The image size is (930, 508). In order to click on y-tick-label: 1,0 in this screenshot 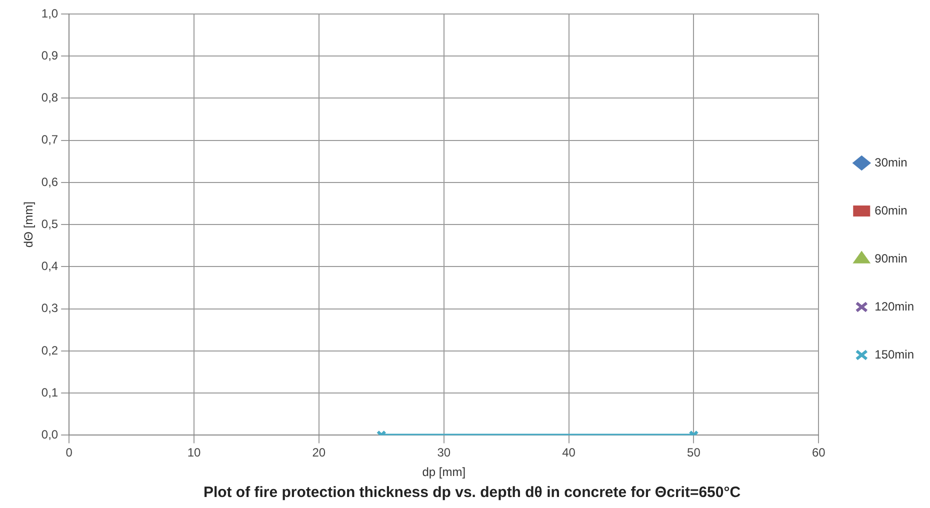, I will do `click(49, 13)`.